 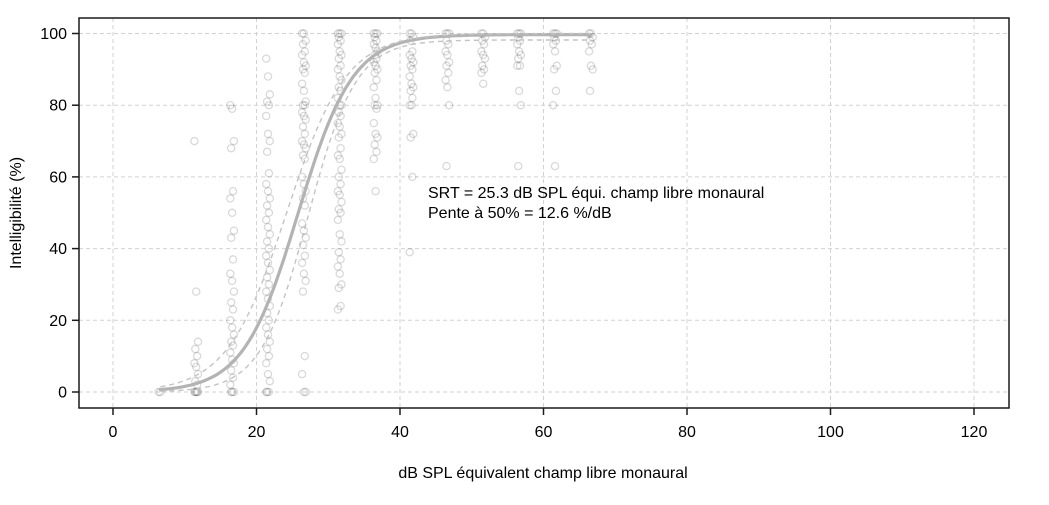 What do you see at coordinates (58, 249) in the screenshot?
I see `tick-label-y-40: 40` at bounding box center [58, 249].